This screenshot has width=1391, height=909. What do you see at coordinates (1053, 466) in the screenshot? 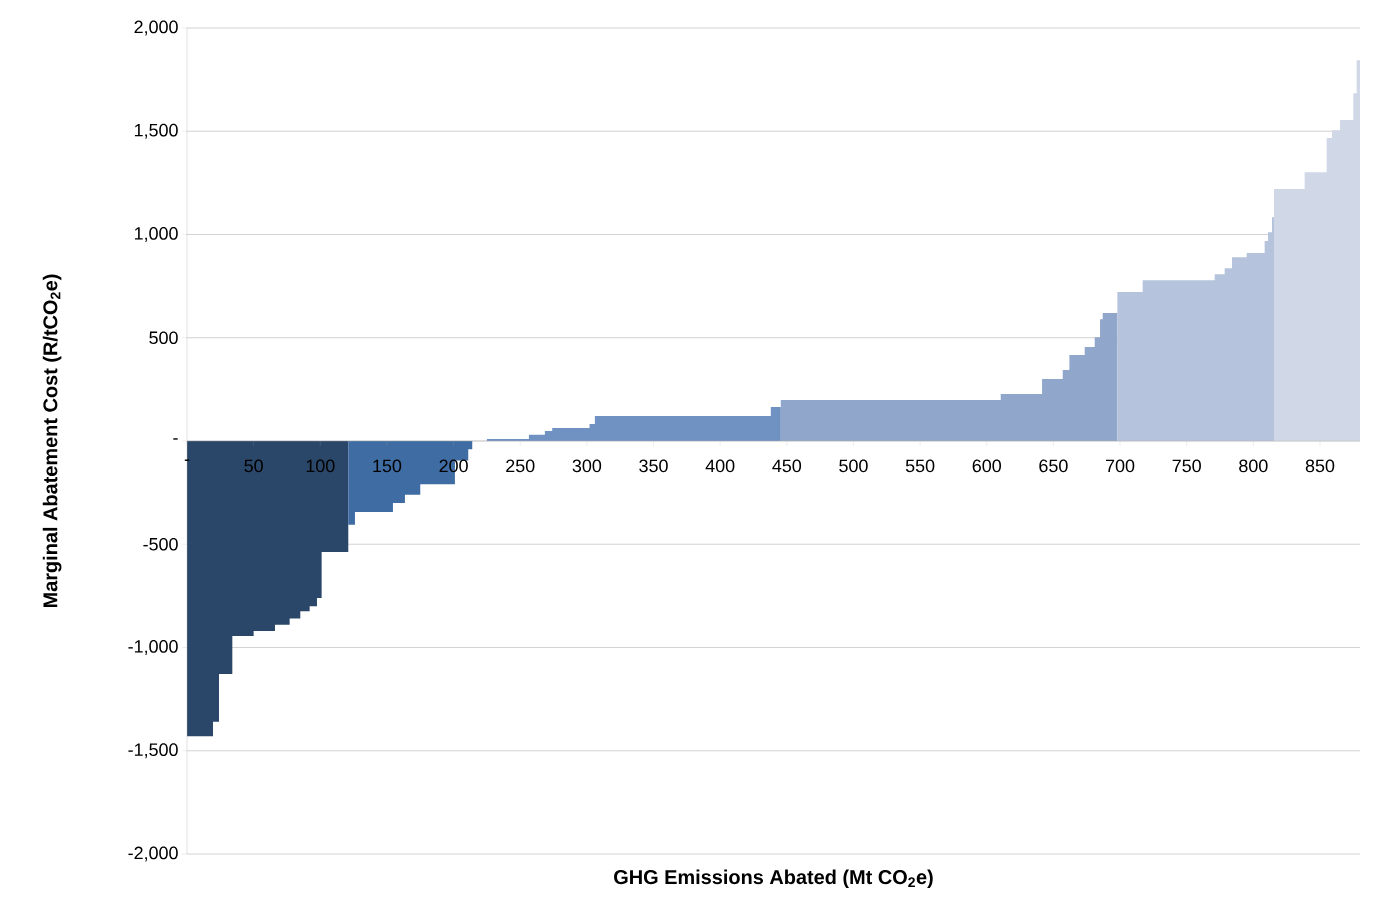
I see `x-tick-label: 650` at bounding box center [1053, 466].